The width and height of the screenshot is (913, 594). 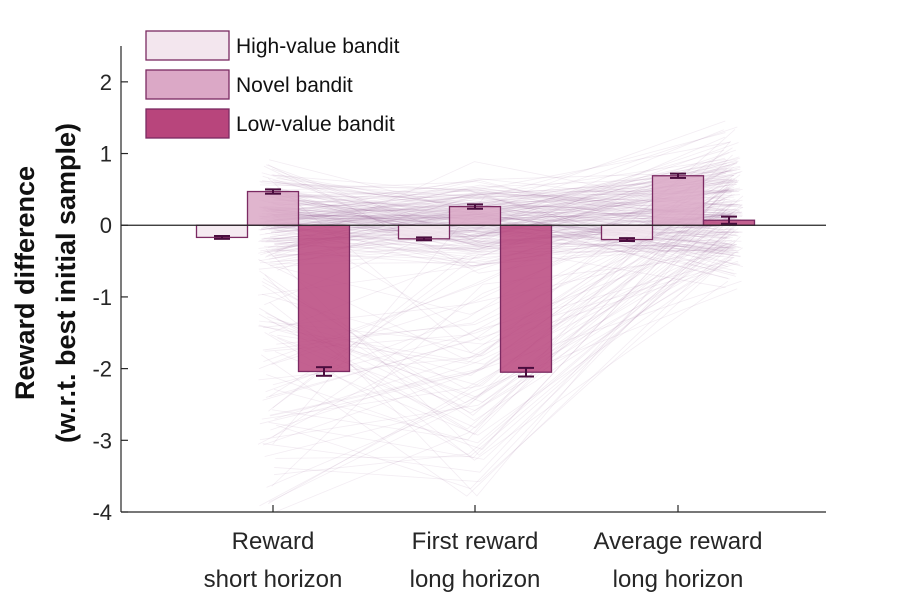 What do you see at coordinates (273, 541) in the screenshot?
I see `x-category-label-line1: Reward` at bounding box center [273, 541].